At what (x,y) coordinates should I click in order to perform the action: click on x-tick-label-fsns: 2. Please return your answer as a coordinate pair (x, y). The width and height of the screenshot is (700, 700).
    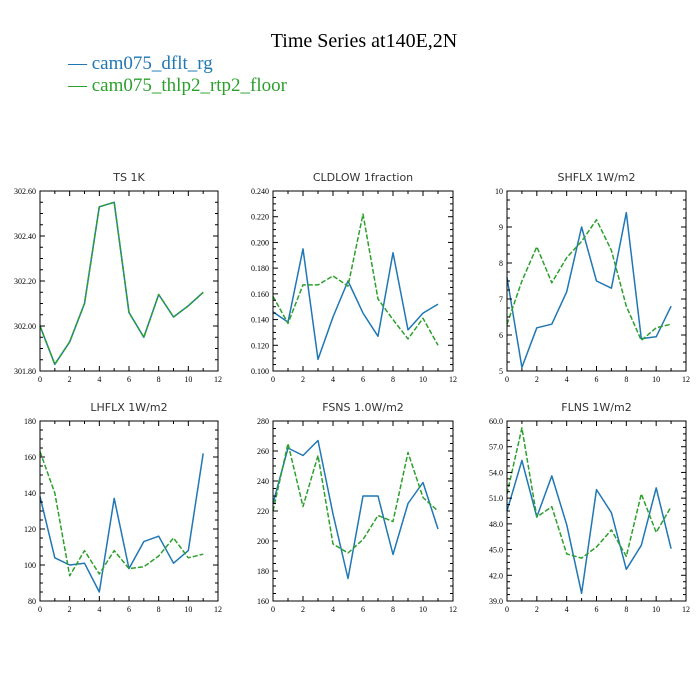
    Looking at the image, I should click on (303, 609).